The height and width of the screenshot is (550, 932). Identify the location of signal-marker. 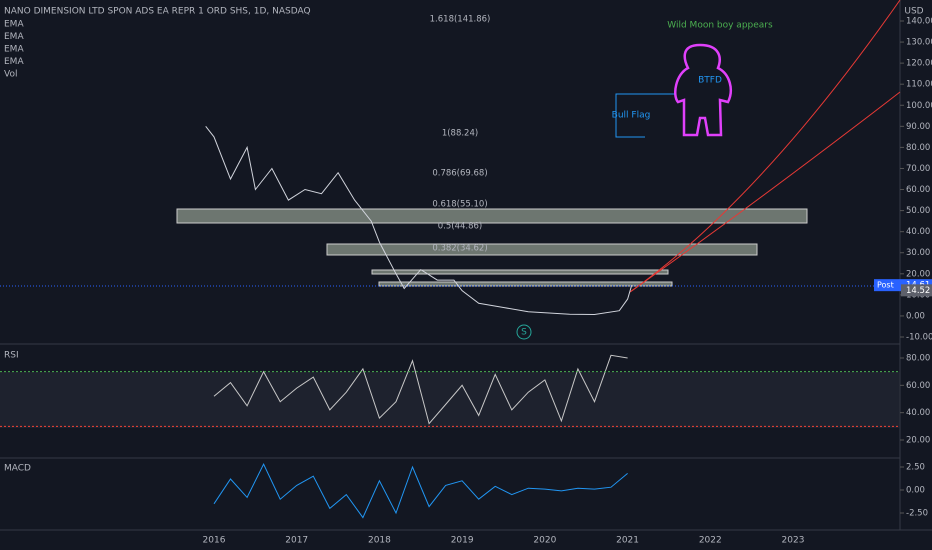
(524, 332).